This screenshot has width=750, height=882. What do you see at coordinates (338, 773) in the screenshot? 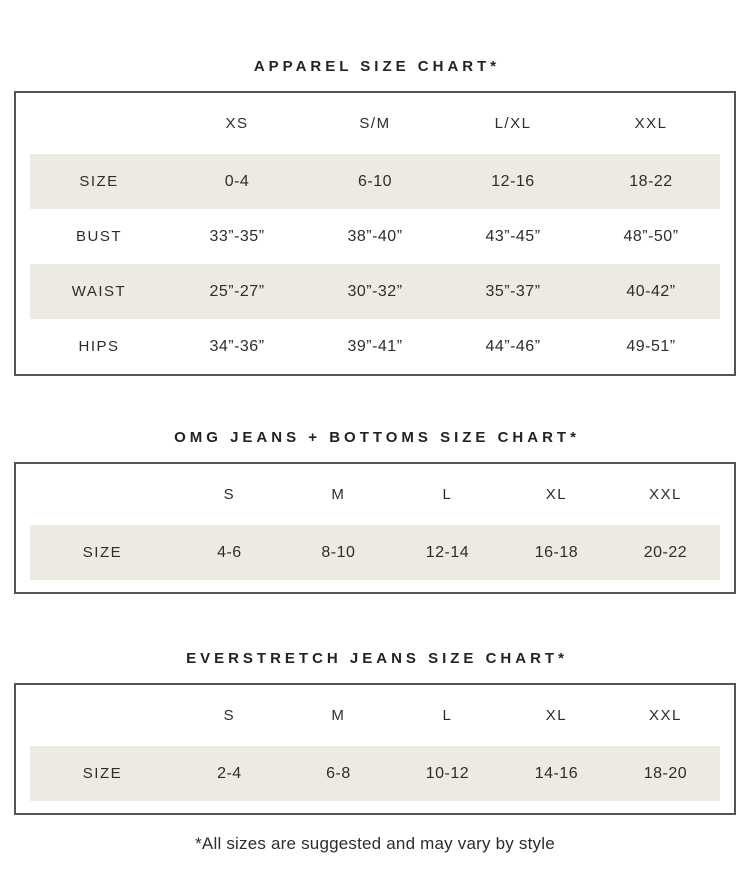
I see `size-value: 6-8` at bounding box center [338, 773].